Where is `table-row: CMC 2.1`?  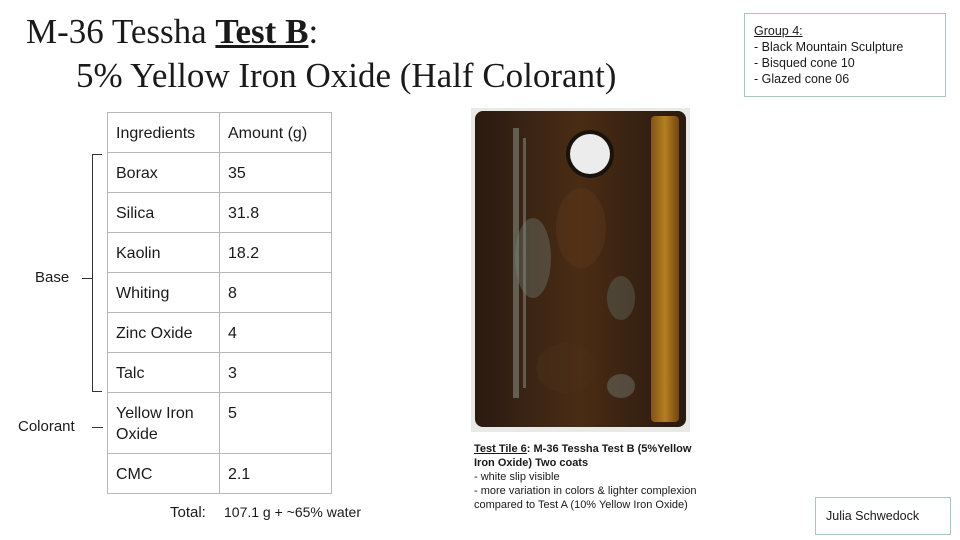 table-row: CMC 2.1 is located at coordinates (219, 473).